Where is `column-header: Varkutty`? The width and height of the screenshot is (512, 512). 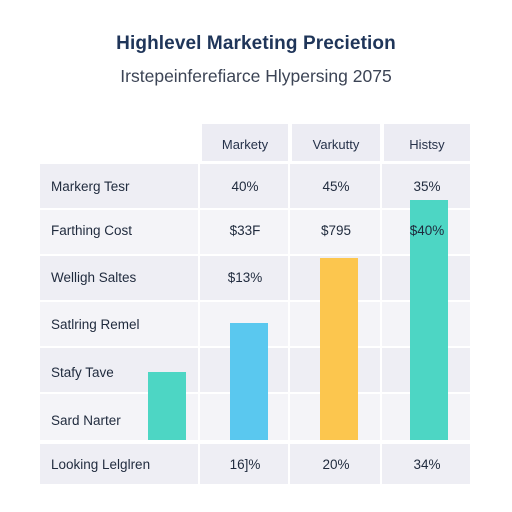
column-header: Varkutty is located at coordinates (336, 144).